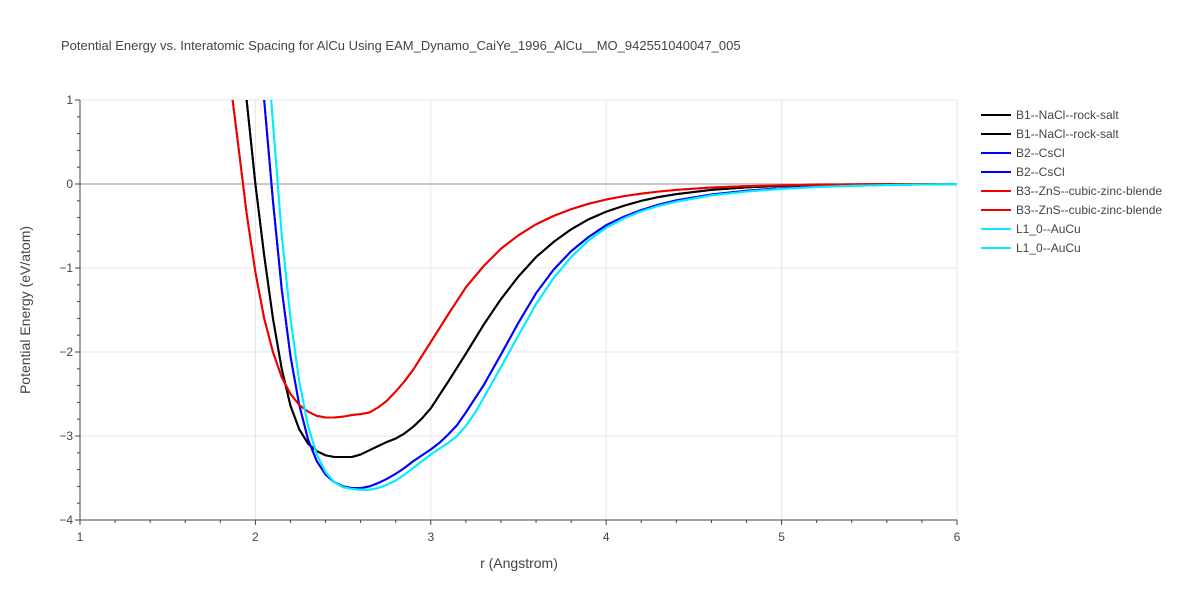 This screenshot has height=605, width=1200. Describe the element at coordinates (69, 100) in the screenshot. I see `y-tick-label: 1` at that location.